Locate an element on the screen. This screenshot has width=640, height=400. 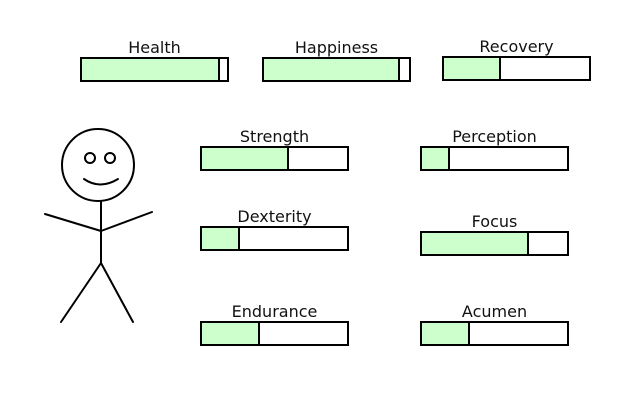
stat-dexterity: Dexterity is located at coordinates (274, 229).